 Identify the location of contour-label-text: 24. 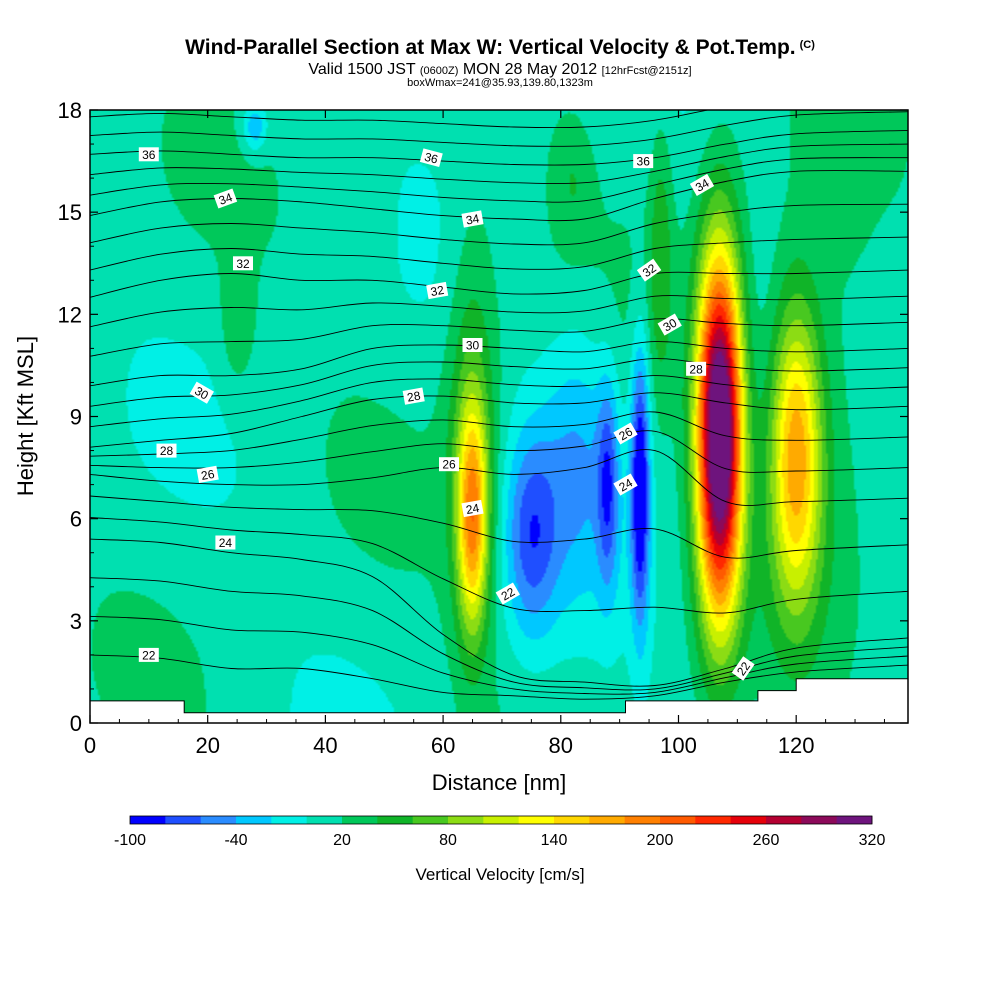
(226, 543).